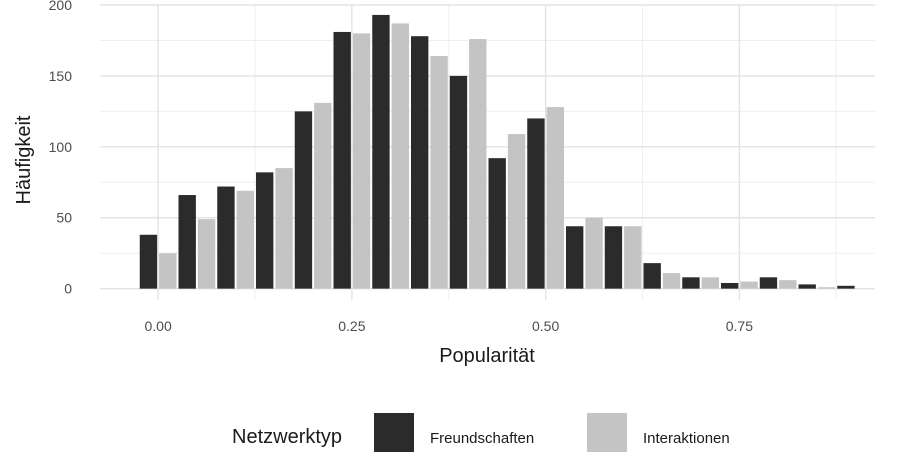  I want to click on legend-label-freundschaften: Freundschaften, so click(482, 438).